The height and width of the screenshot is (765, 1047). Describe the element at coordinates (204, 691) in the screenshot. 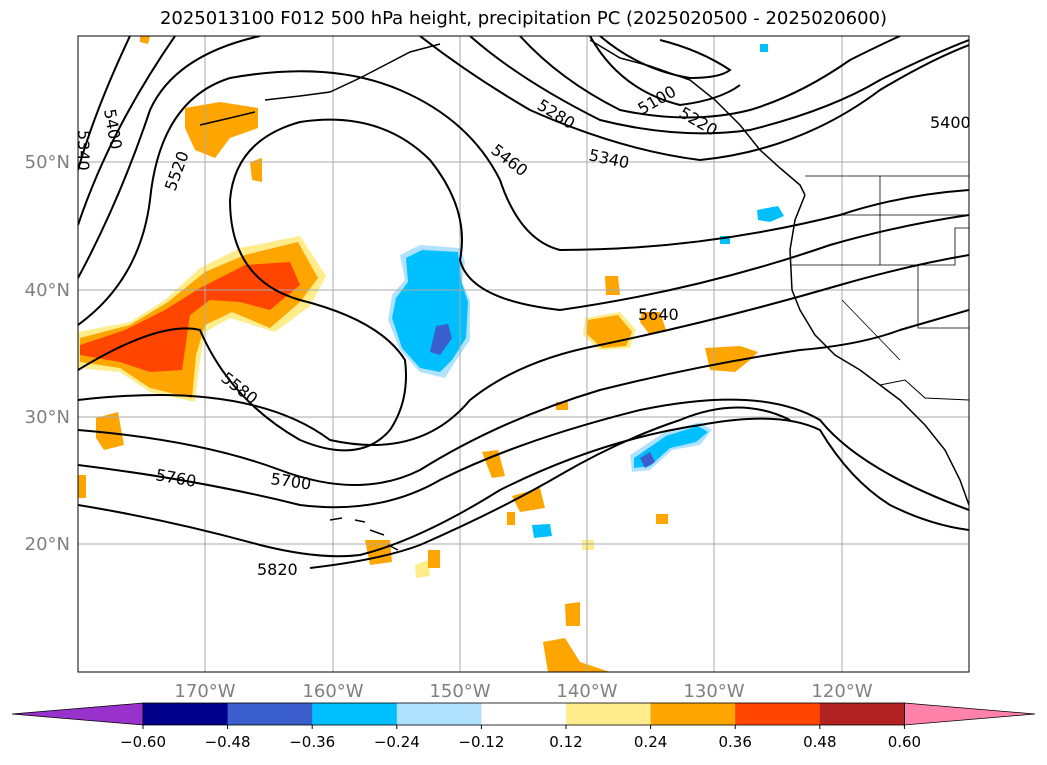

I see `lon-tick-label: 170°W` at that location.